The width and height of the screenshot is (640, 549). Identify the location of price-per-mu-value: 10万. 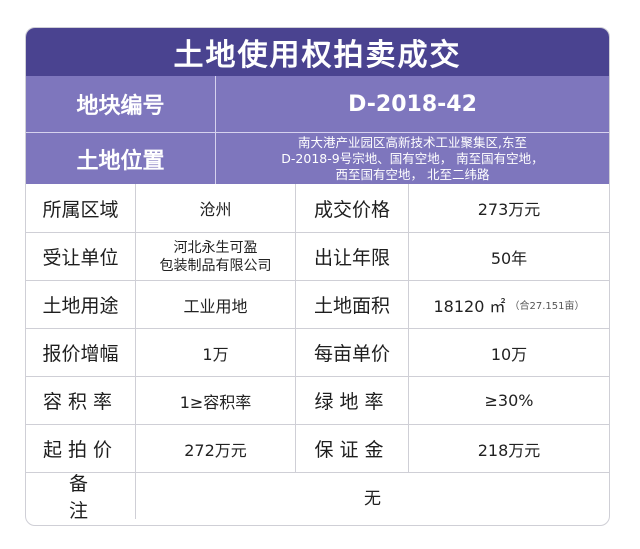
(509, 354).